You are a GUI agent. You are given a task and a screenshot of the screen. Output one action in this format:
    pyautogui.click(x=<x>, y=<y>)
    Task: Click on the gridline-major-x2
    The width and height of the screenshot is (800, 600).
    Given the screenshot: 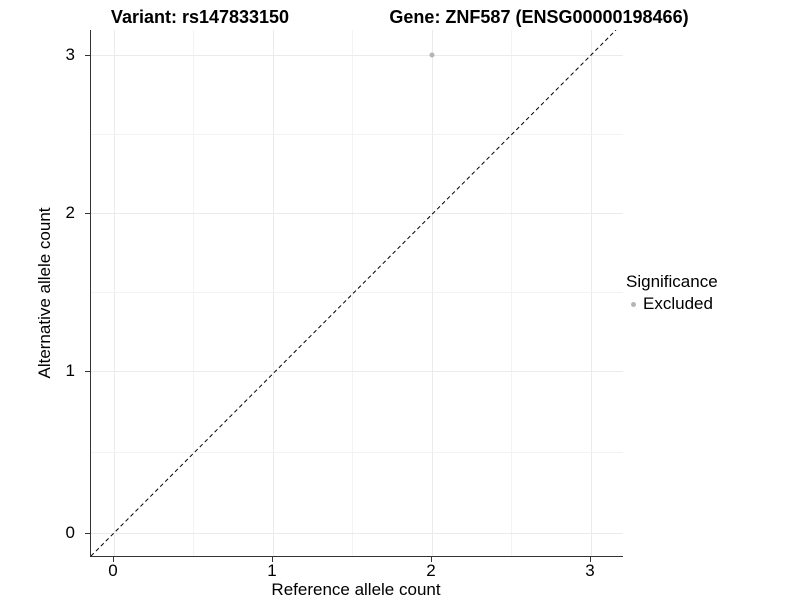 What is the action you would take?
    pyautogui.click(x=432, y=293)
    